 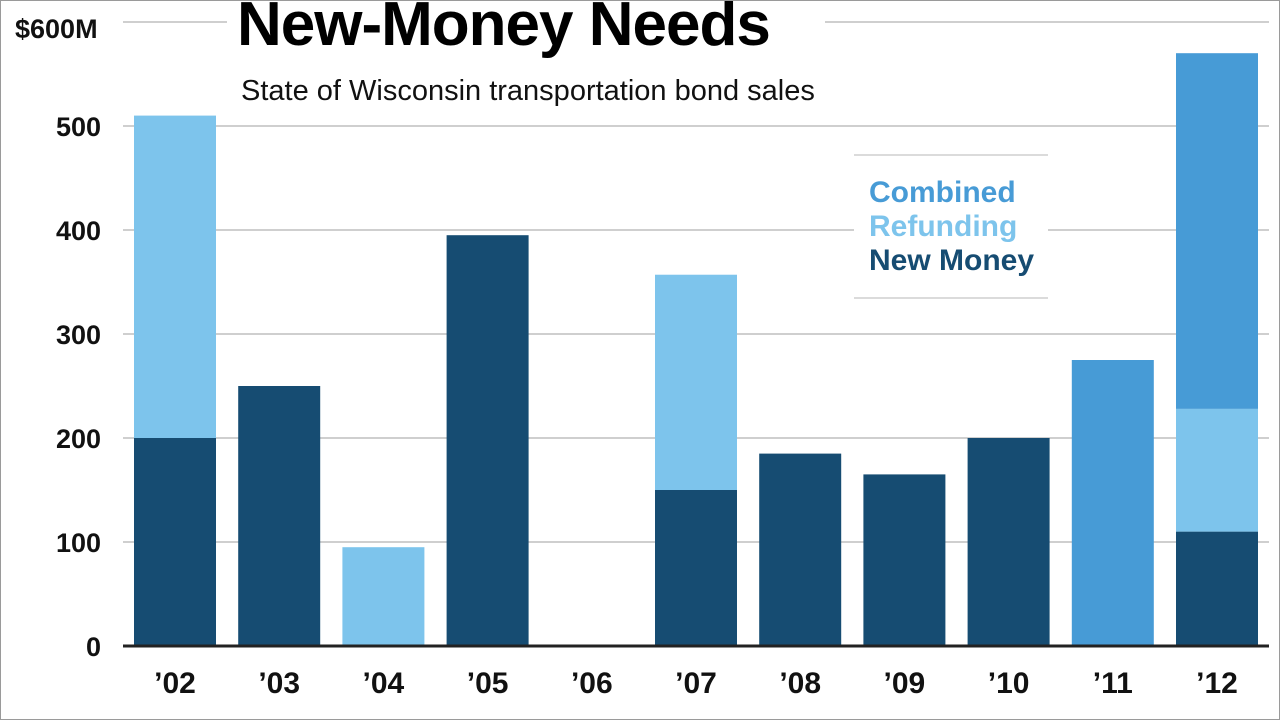 What do you see at coordinates (56, 29) in the screenshot?
I see `y-tick-label: $600M` at bounding box center [56, 29].